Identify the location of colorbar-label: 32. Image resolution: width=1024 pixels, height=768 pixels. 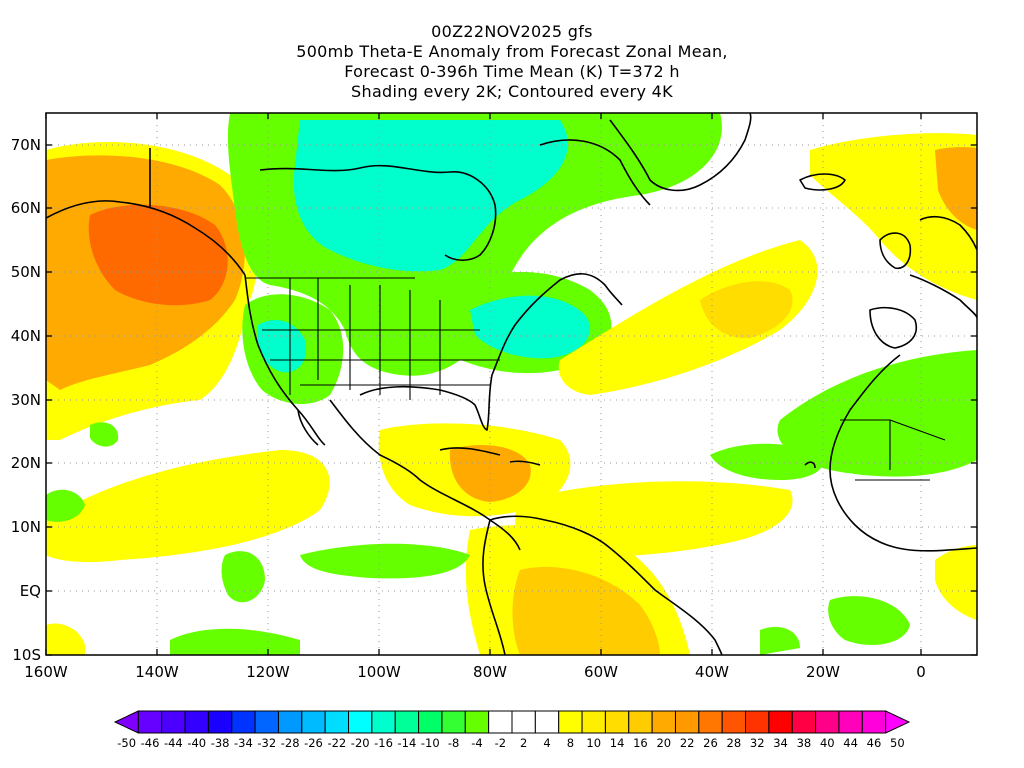
(757, 743).